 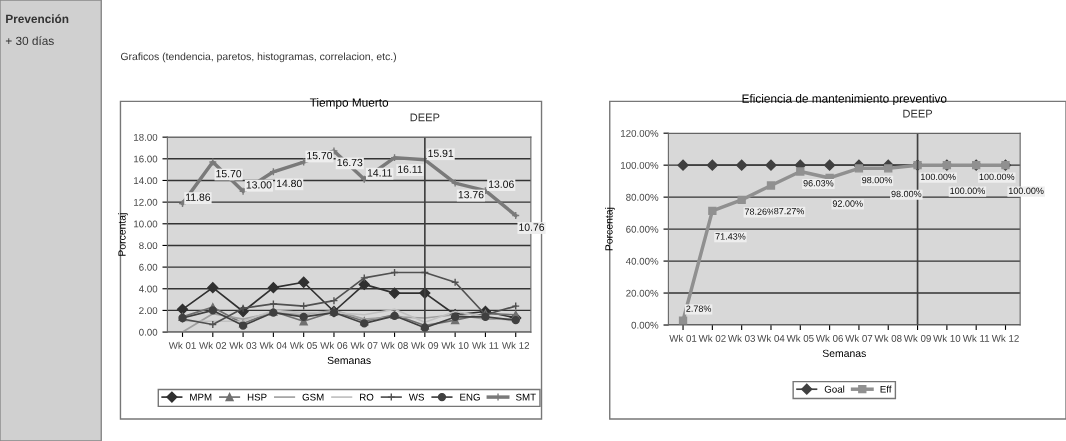 I want to click on legend-label: Goal, so click(x=834, y=389).